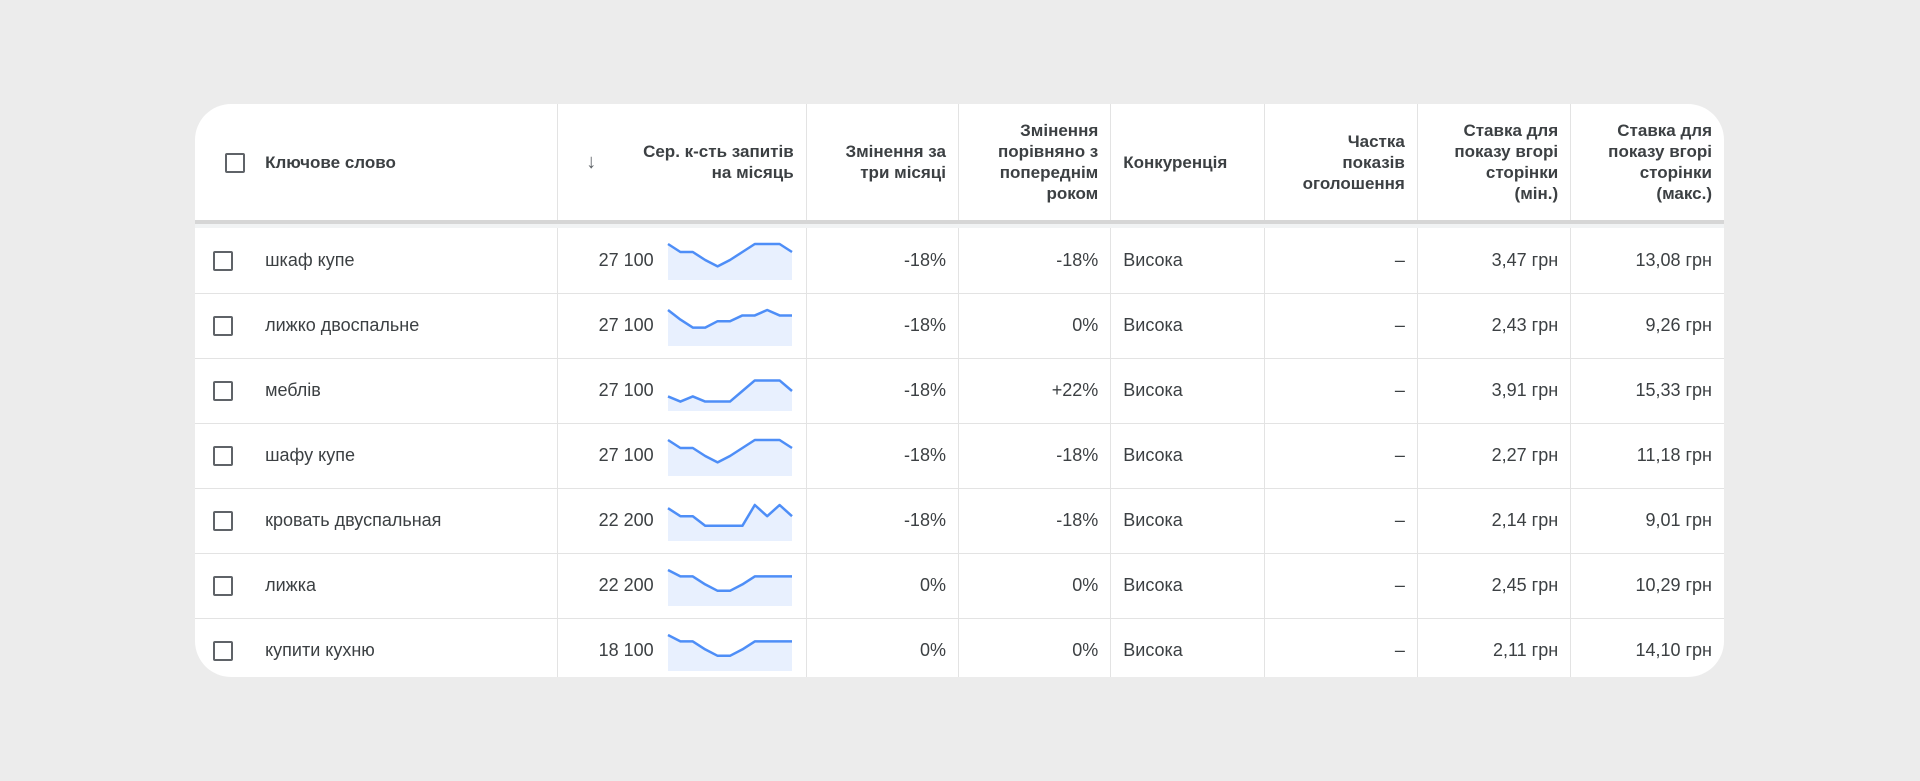 The width and height of the screenshot is (1920, 781). What do you see at coordinates (1647, 521) in the screenshot?
I see `top-bid-high-cell: 9,01 грн` at bounding box center [1647, 521].